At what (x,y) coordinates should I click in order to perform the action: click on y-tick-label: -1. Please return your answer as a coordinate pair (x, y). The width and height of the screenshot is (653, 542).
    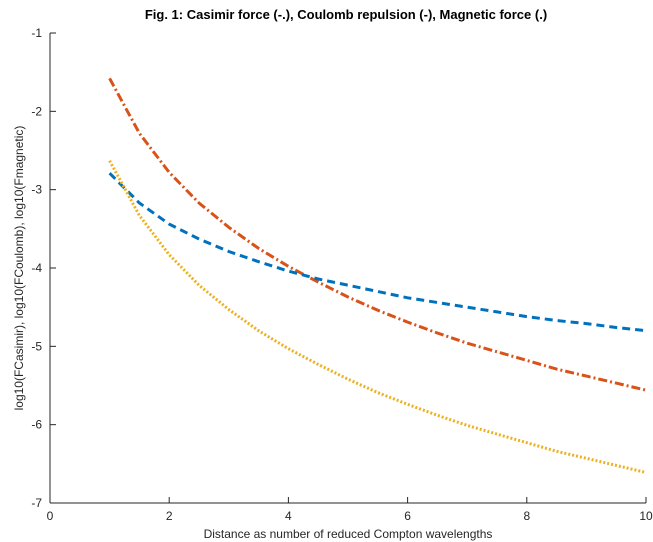
    Looking at the image, I should click on (36, 33).